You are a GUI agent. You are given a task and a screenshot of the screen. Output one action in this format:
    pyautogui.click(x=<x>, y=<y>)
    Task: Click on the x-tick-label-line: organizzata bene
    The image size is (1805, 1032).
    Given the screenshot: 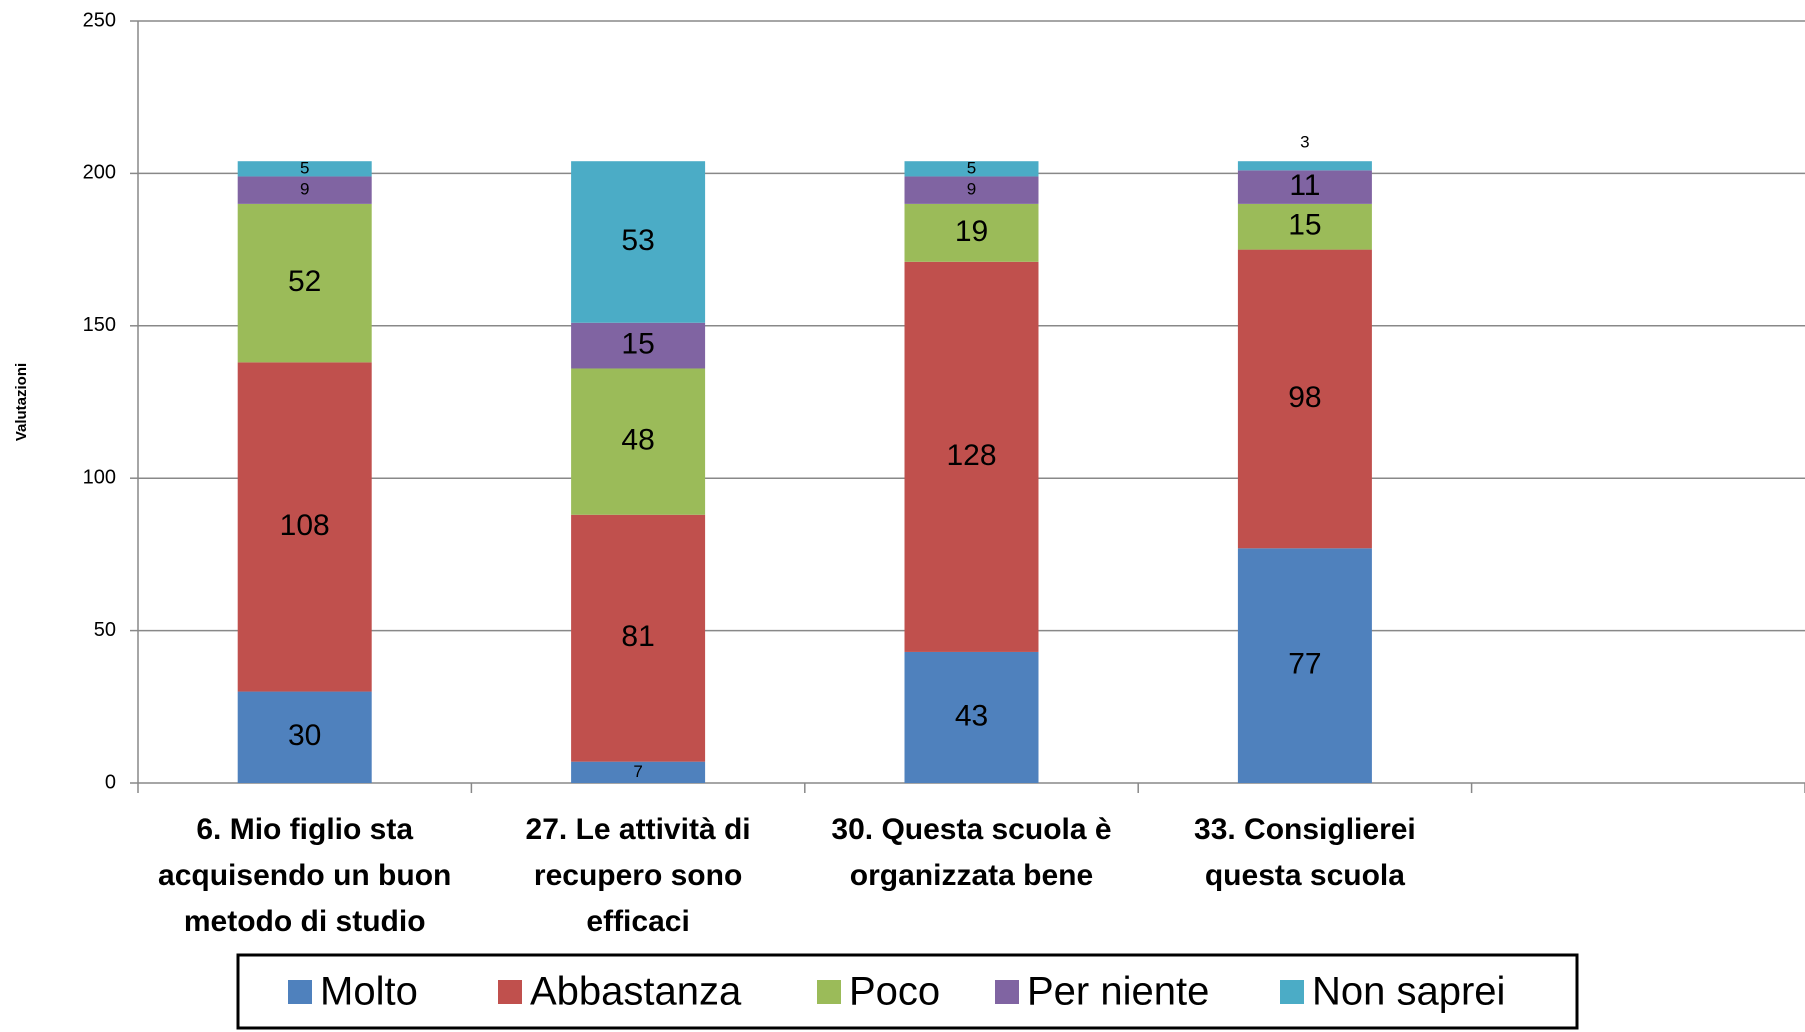 What is the action you would take?
    pyautogui.click(x=971, y=875)
    